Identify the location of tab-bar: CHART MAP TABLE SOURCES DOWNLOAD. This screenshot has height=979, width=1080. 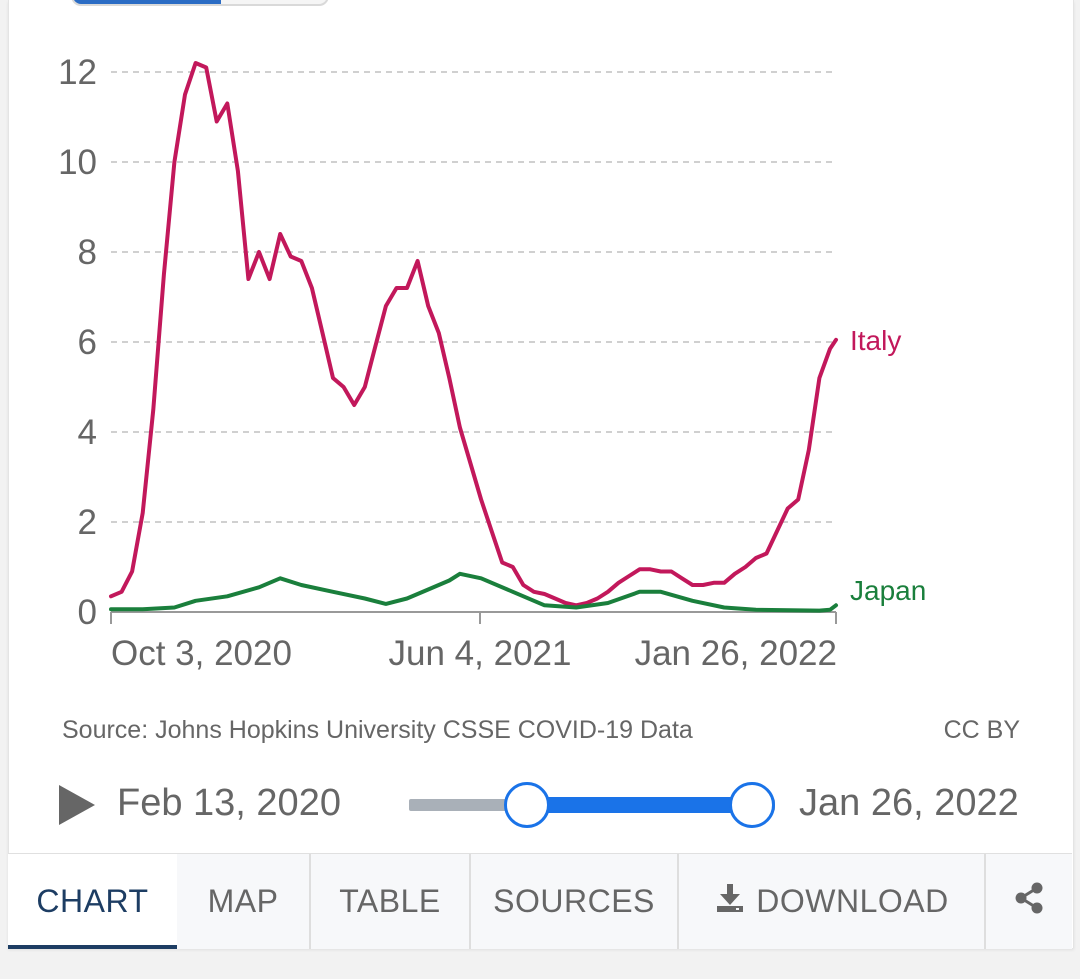
(540, 901).